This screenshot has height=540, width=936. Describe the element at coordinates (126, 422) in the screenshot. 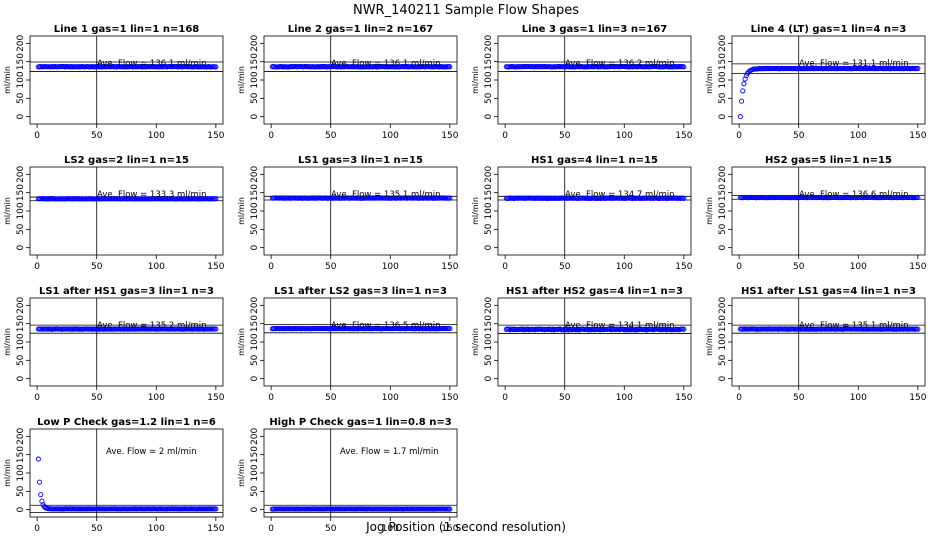

I see `panel-title: Low P Check gas=1.2 lin=1 n=6` at that location.